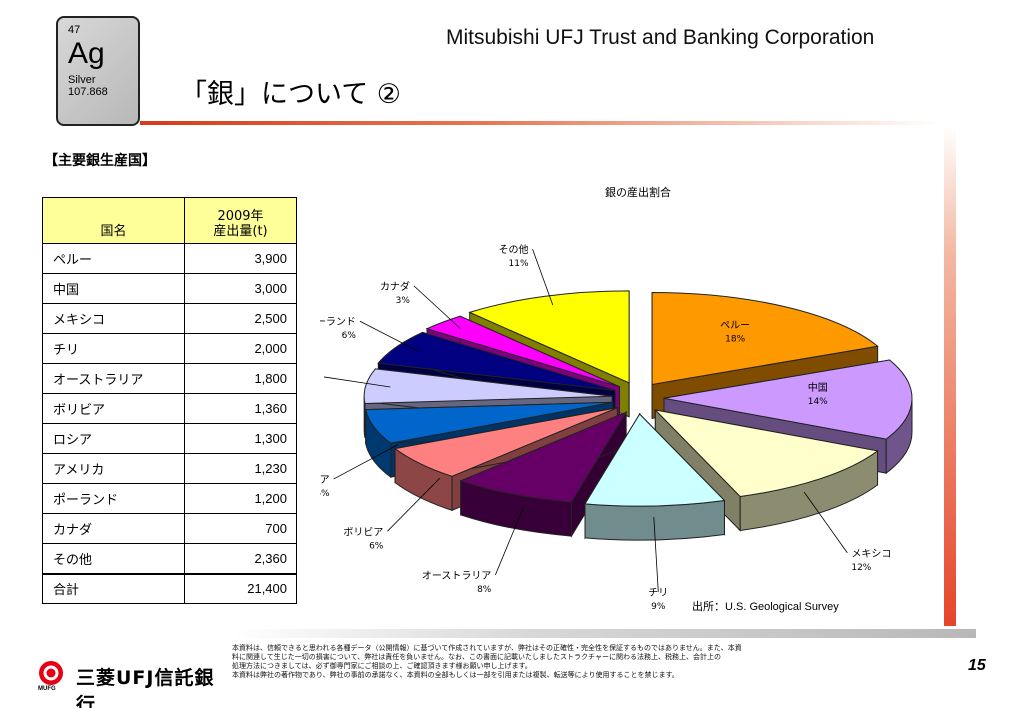 The height and width of the screenshot is (708, 1023). What do you see at coordinates (82, 80) in the screenshot?
I see `element-name: Silver` at bounding box center [82, 80].